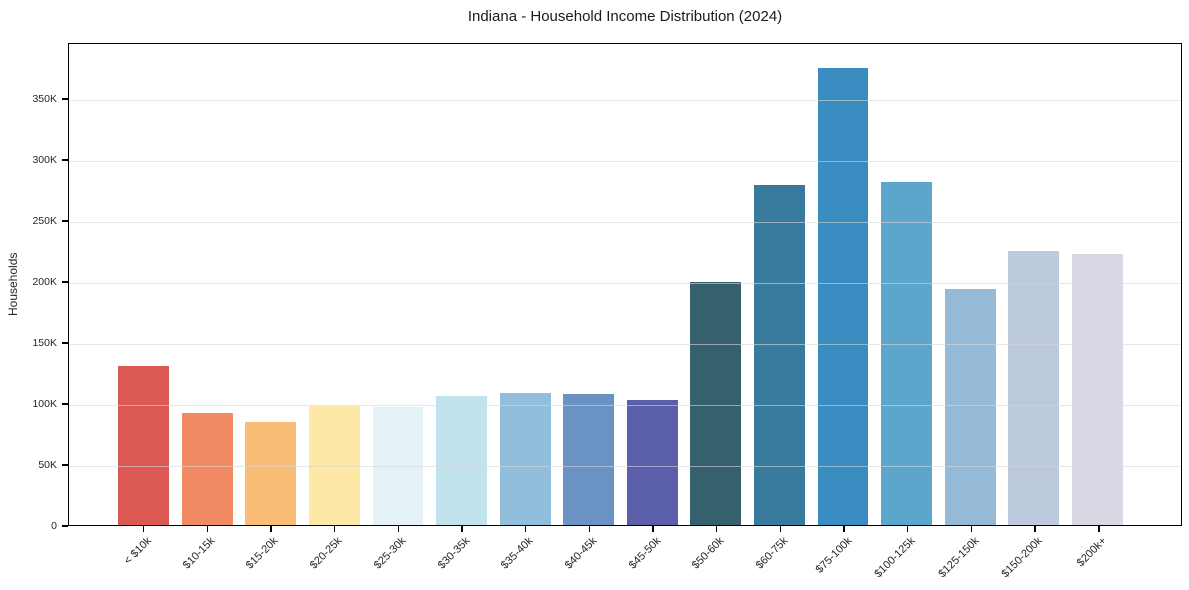 This screenshot has width=1189, height=590. What do you see at coordinates (843, 296) in the screenshot?
I see `bar-$75-100k` at bounding box center [843, 296].